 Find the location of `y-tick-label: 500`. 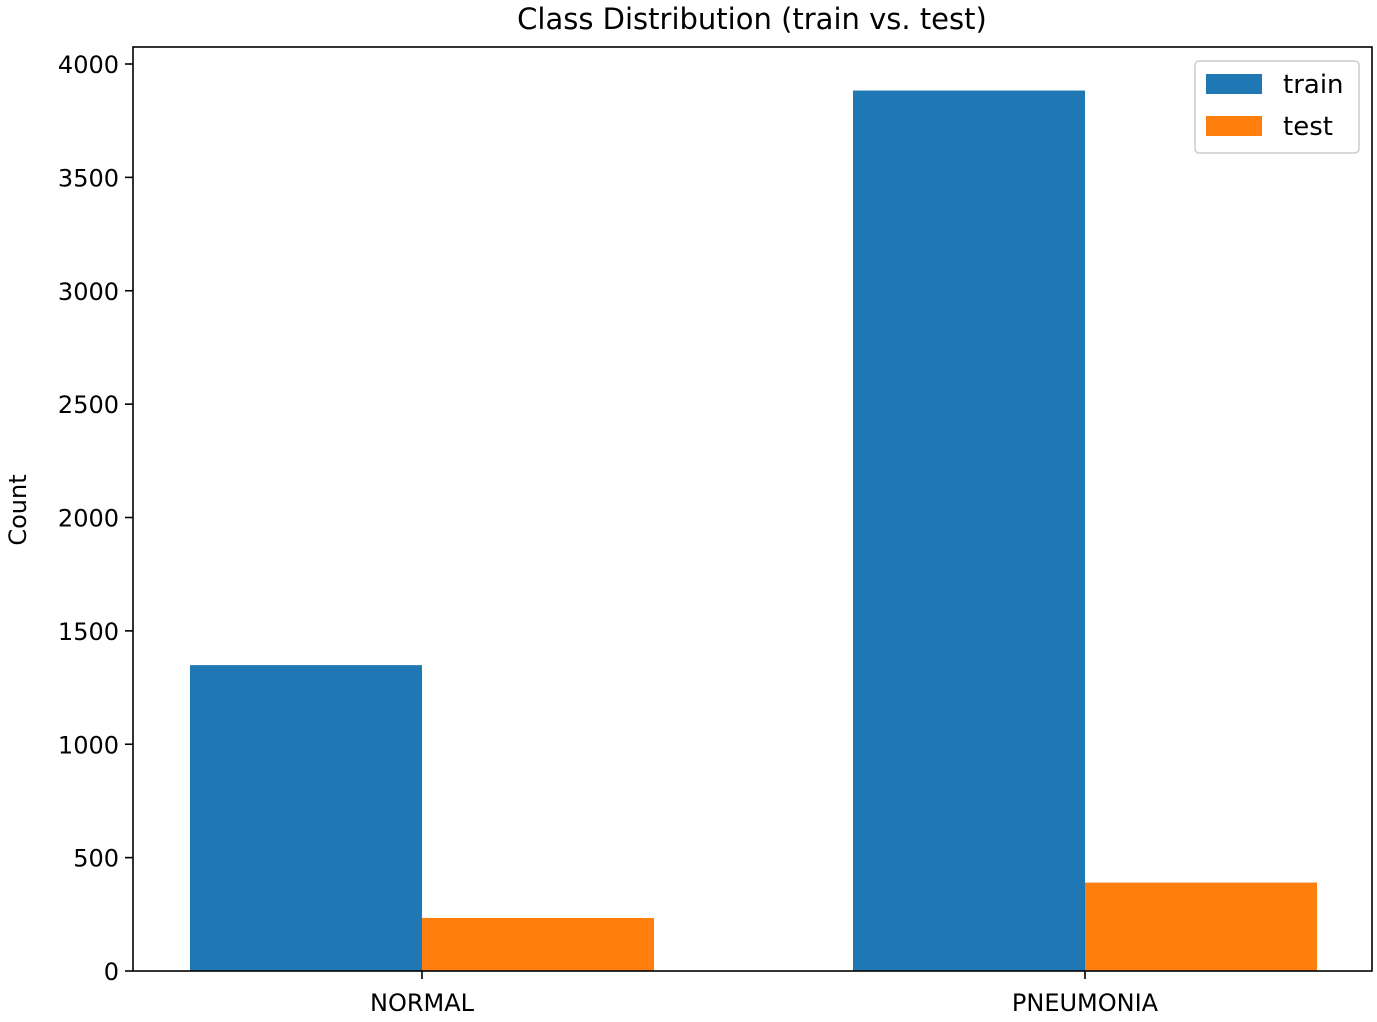

y-tick-label: 500 is located at coordinates (96, 859).